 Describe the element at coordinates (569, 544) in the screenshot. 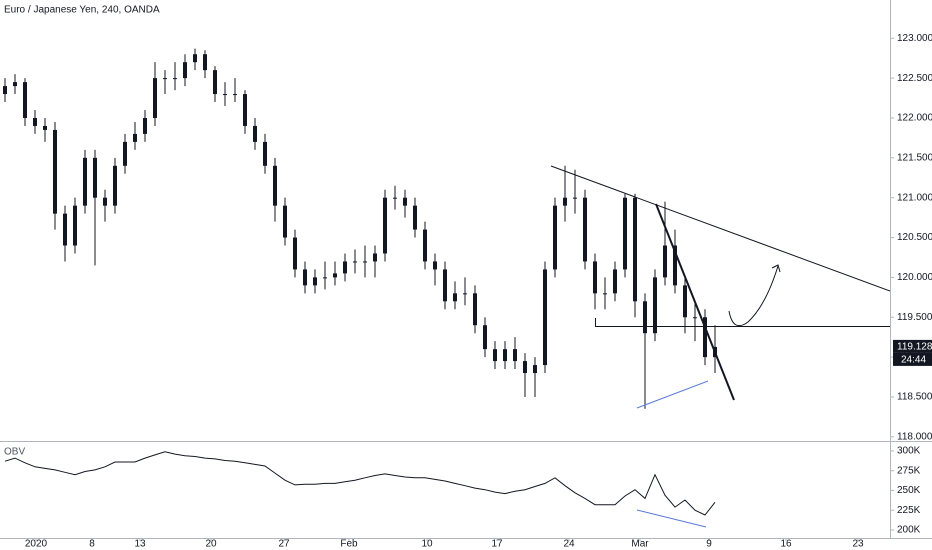

I see `x-tick-label: 24` at that location.